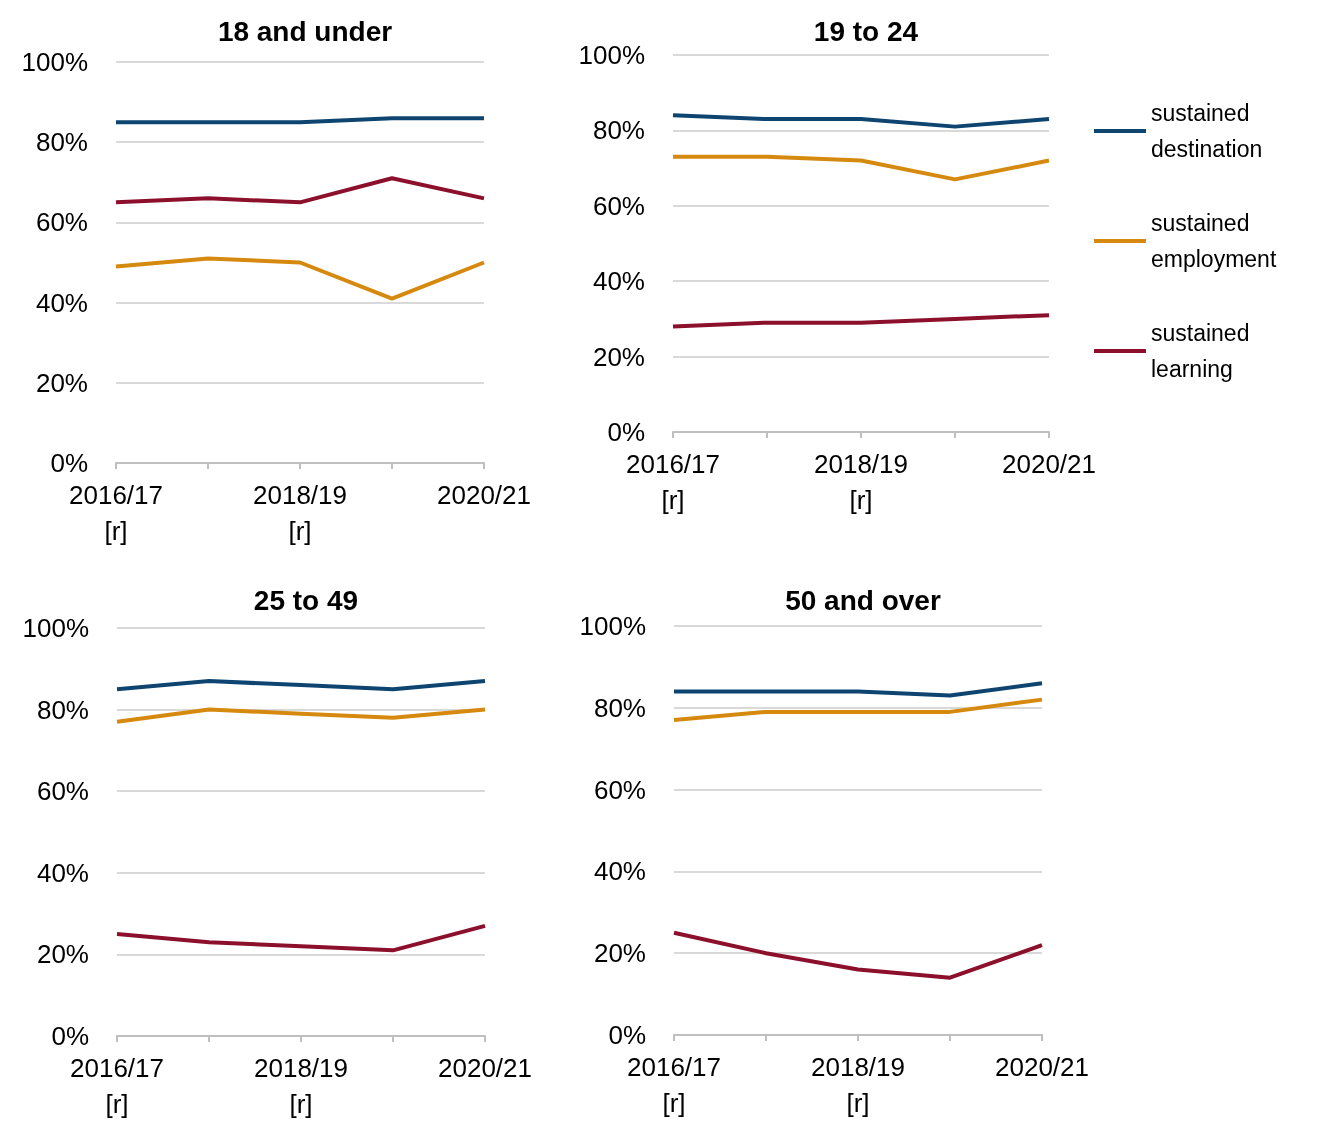 This screenshot has height=1129, width=1341. Describe the element at coordinates (1207, 131) in the screenshot. I see `legend-label: sustained destination` at that location.